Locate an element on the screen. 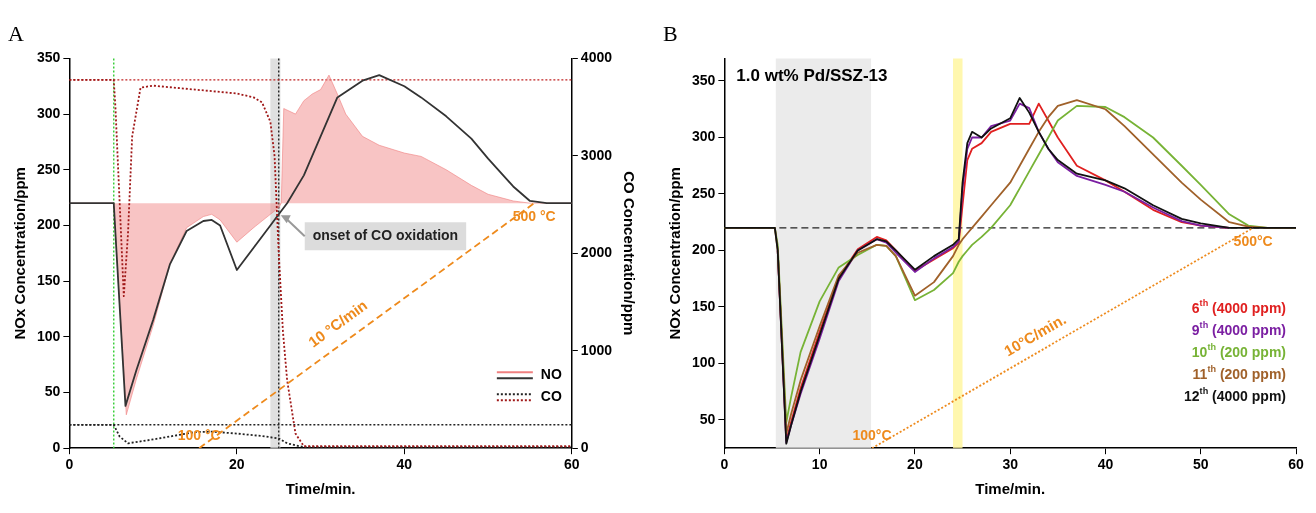  y-tick-label: 0 is located at coordinates (56, 447).